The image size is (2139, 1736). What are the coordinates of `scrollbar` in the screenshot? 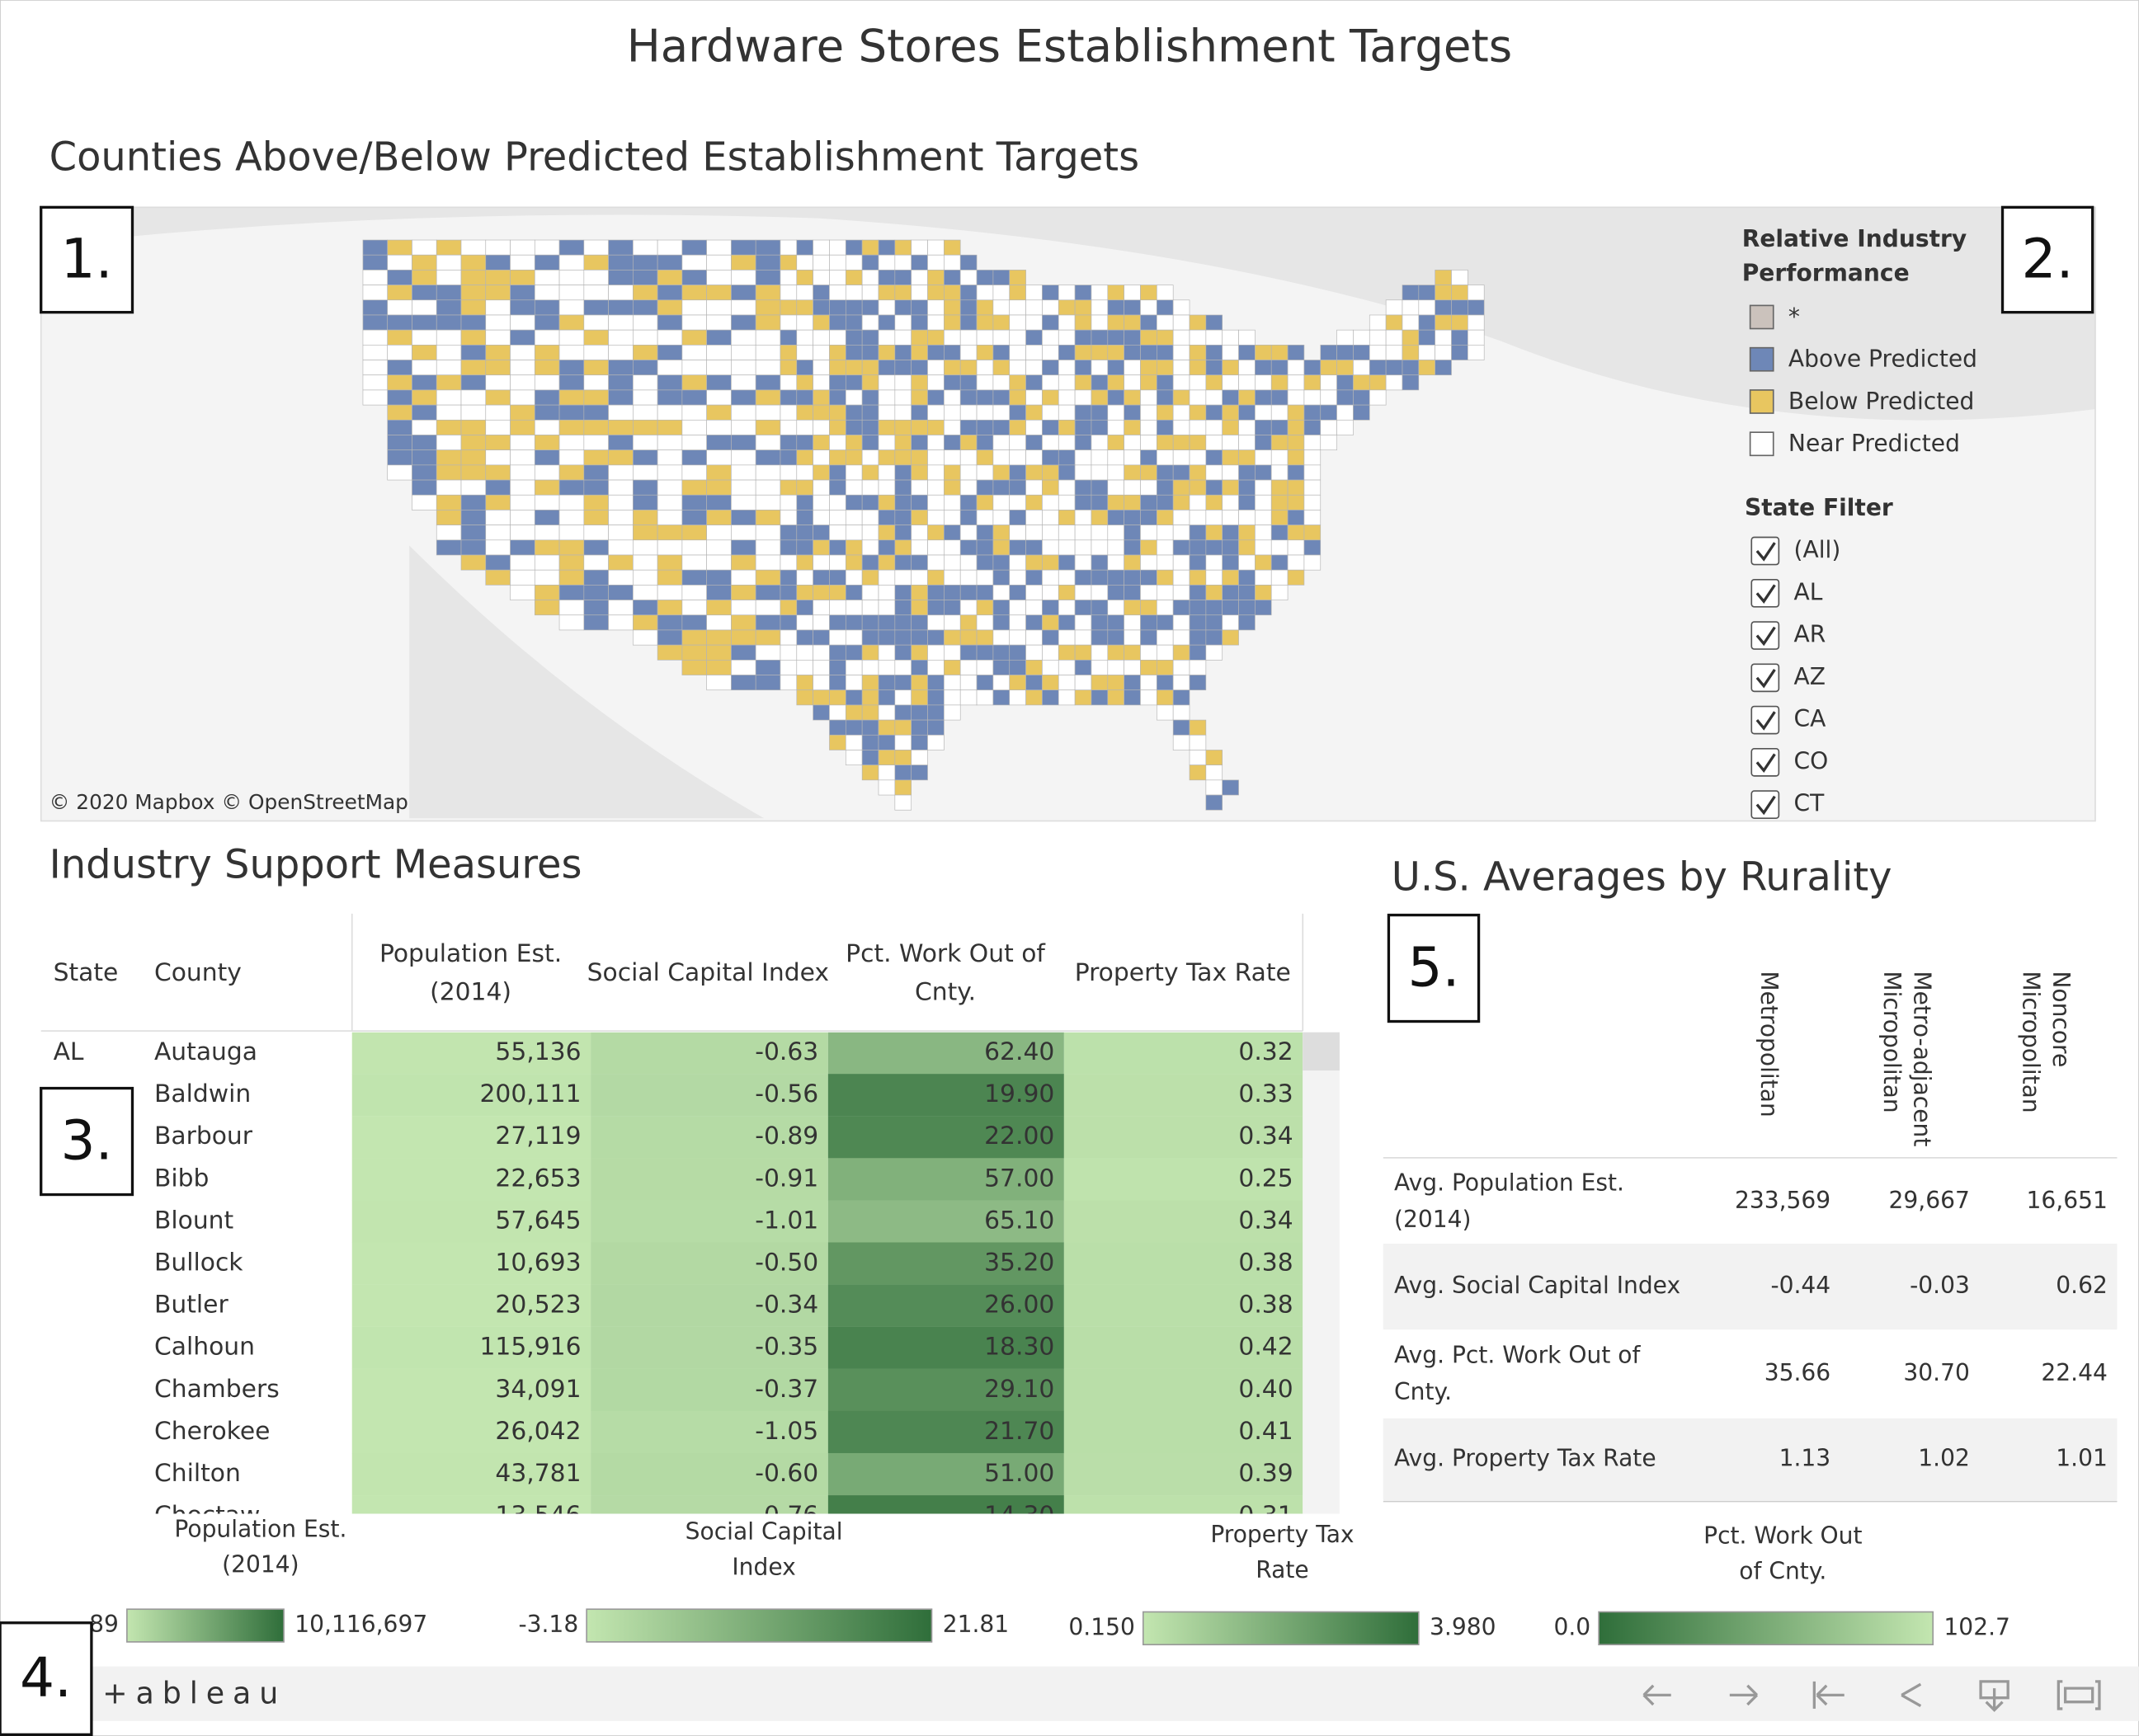 It's located at (1321, 1273).